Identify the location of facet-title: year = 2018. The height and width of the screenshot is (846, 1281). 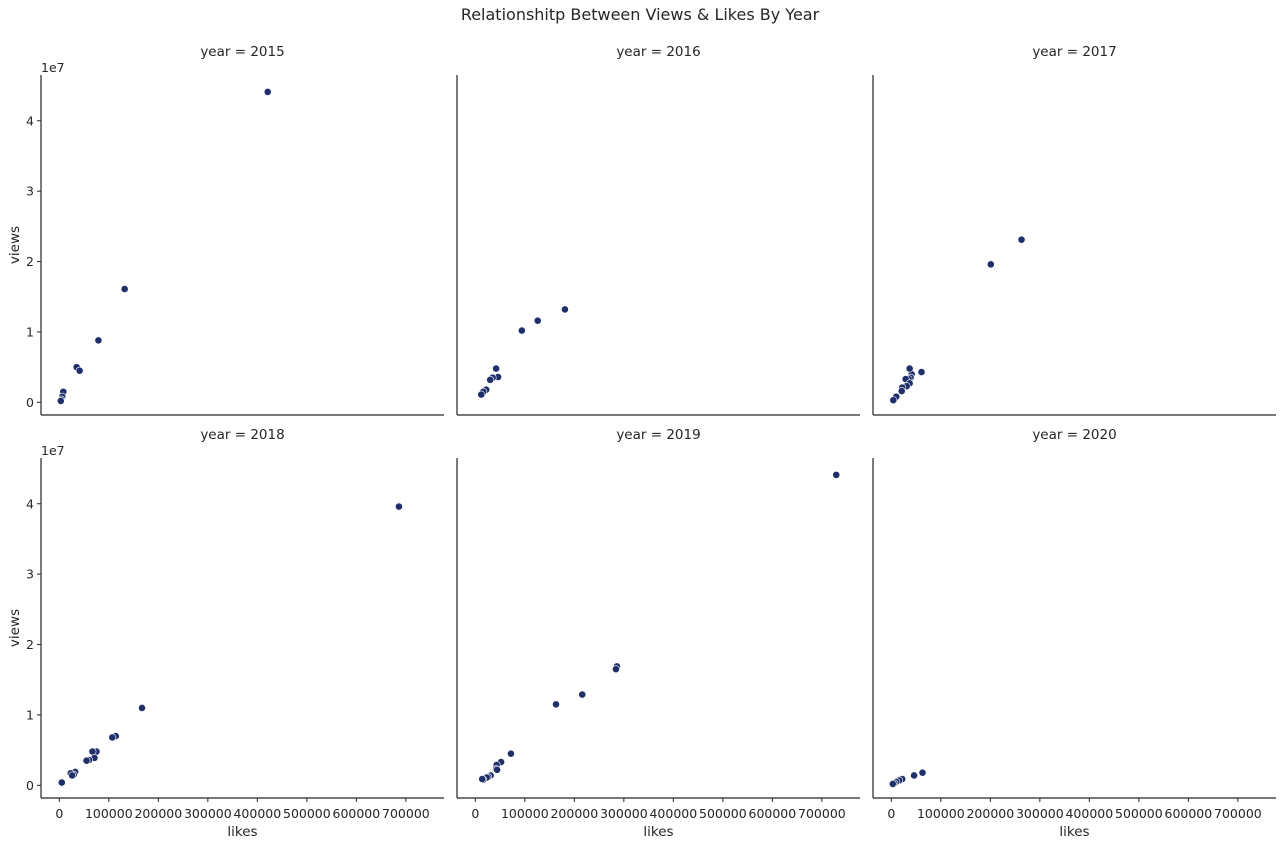
(242, 435).